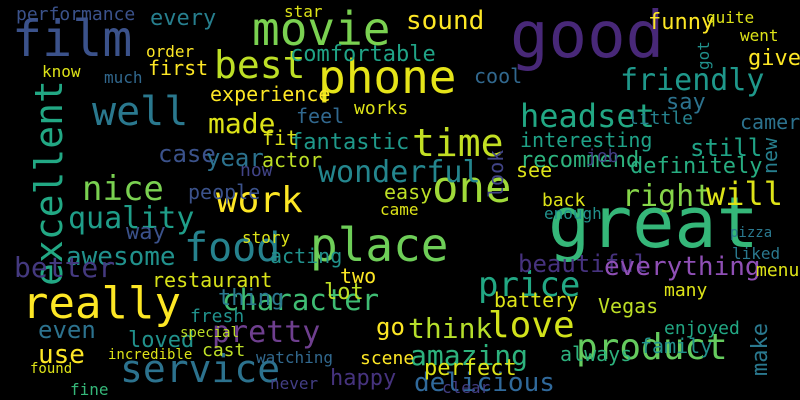 This screenshot has height=400, width=800. I want to click on word: great, so click(653, 223).